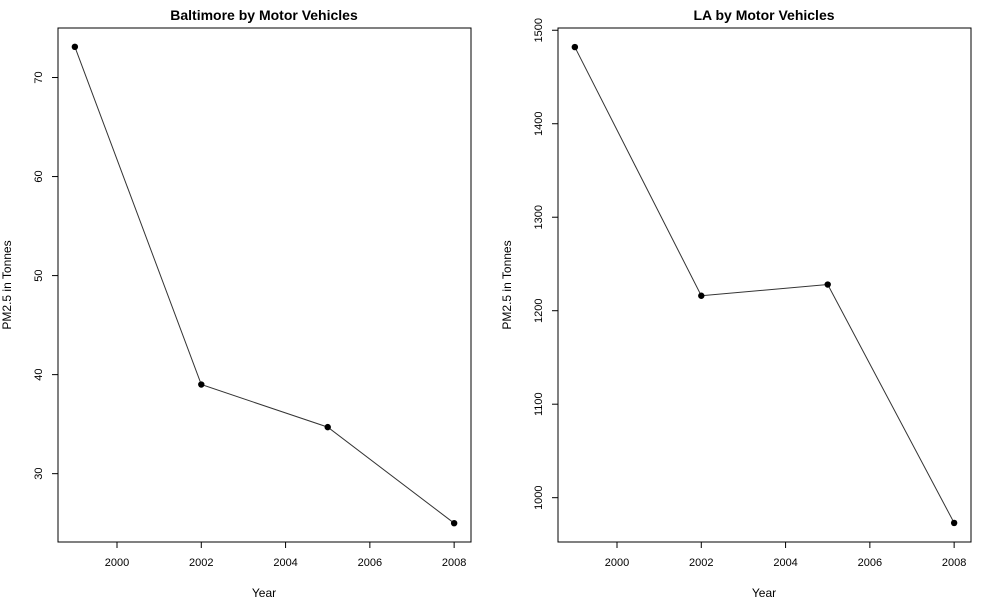  Describe the element at coordinates (539, 217) in the screenshot. I see `y-tick-label: 1300` at that location.